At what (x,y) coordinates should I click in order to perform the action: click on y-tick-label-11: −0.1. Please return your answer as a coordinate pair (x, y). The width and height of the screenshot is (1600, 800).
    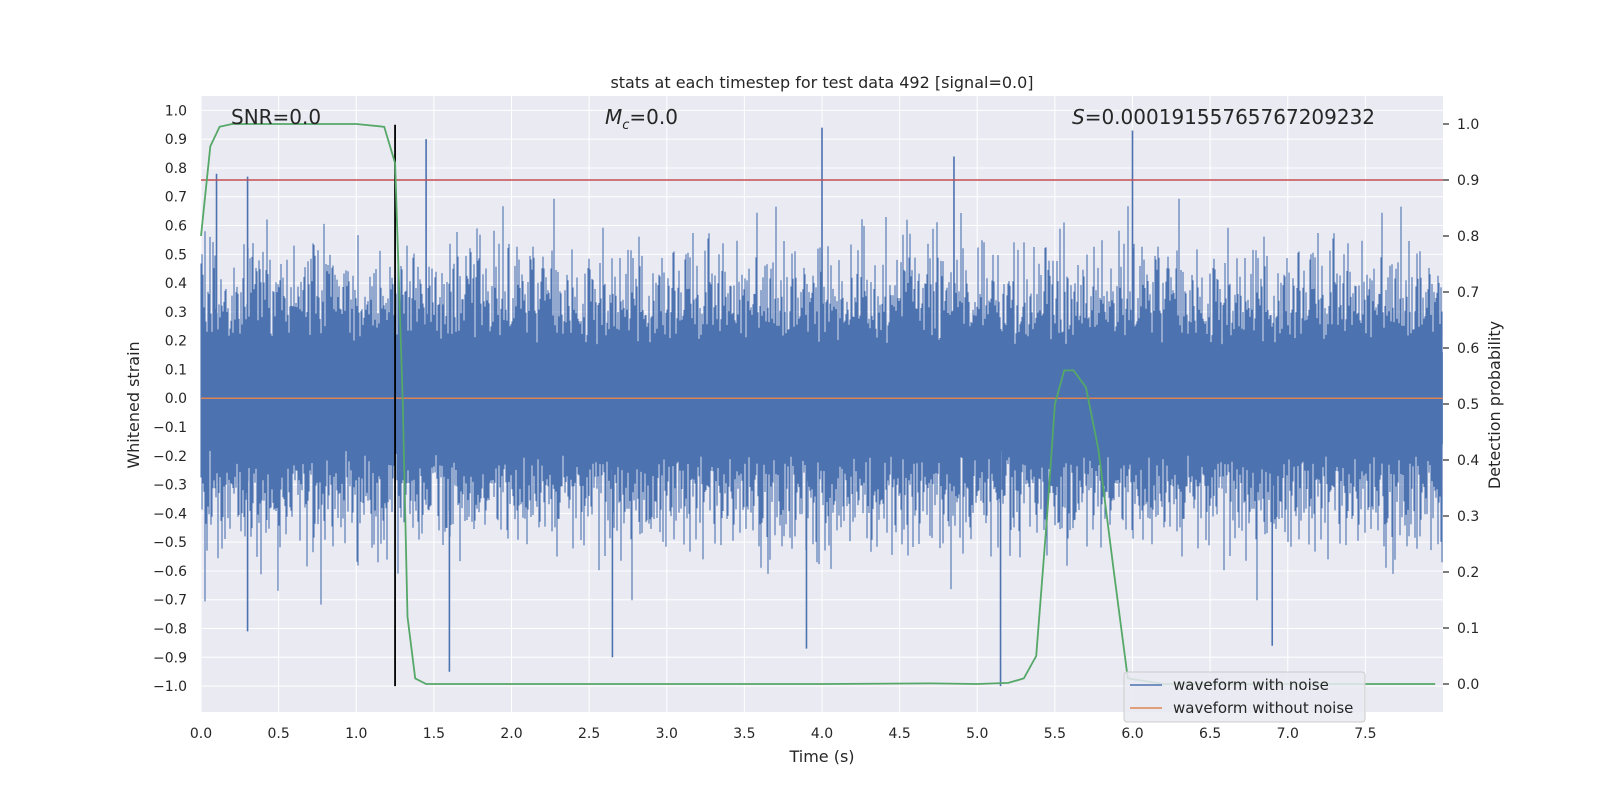
    Looking at the image, I should click on (170, 428).